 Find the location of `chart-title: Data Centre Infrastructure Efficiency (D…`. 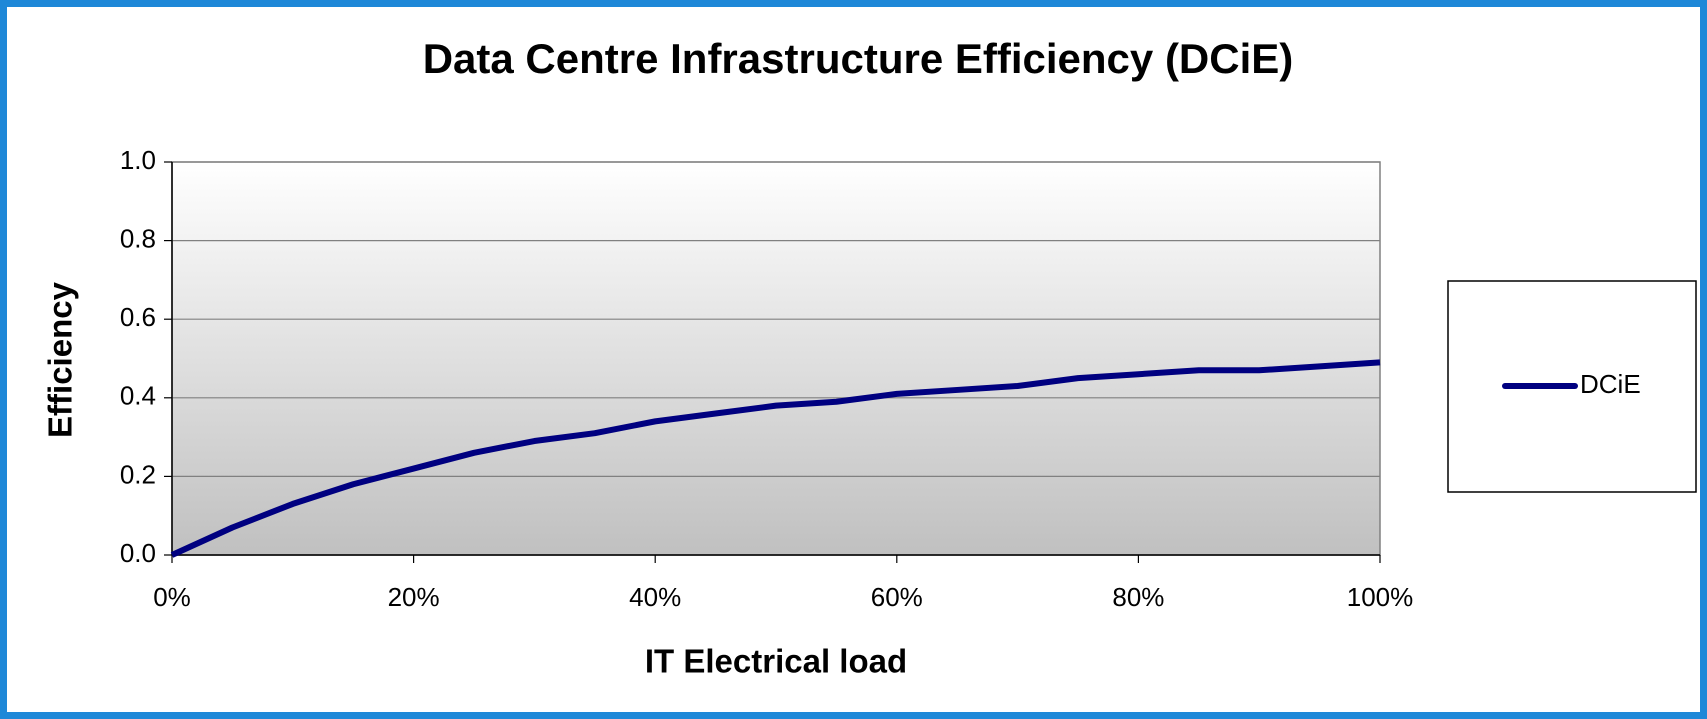

chart-title: Data Centre Infrastructure Efficiency (D… is located at coordinates (858, 58).